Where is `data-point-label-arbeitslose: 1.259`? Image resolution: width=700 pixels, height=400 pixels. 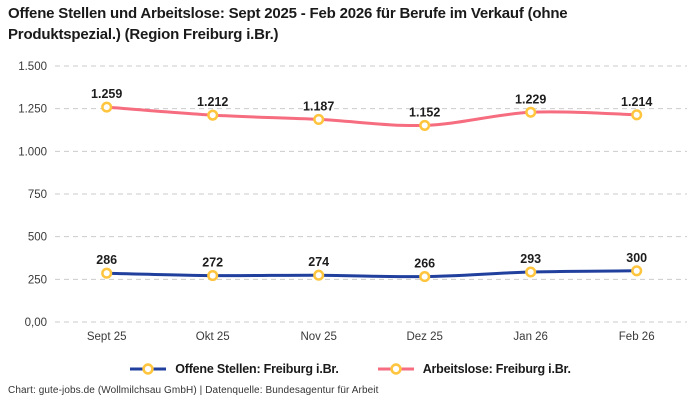
data-point-label-arbeitslose: 1.259 is located at coordinates (106, 94).